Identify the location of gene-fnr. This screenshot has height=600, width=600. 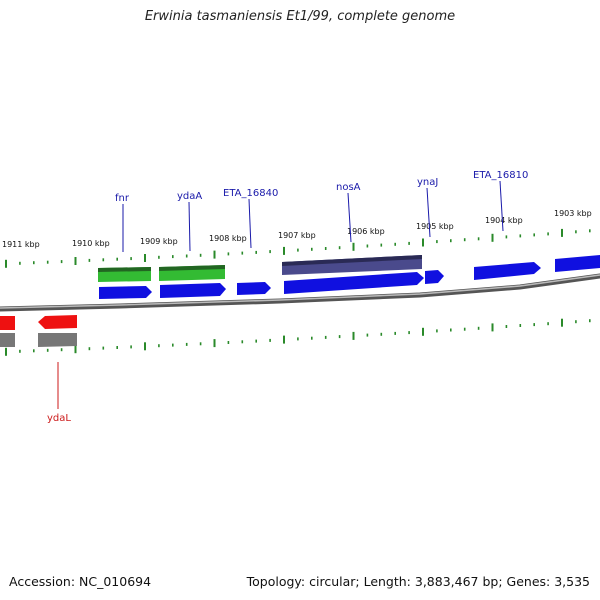
(125, 292).